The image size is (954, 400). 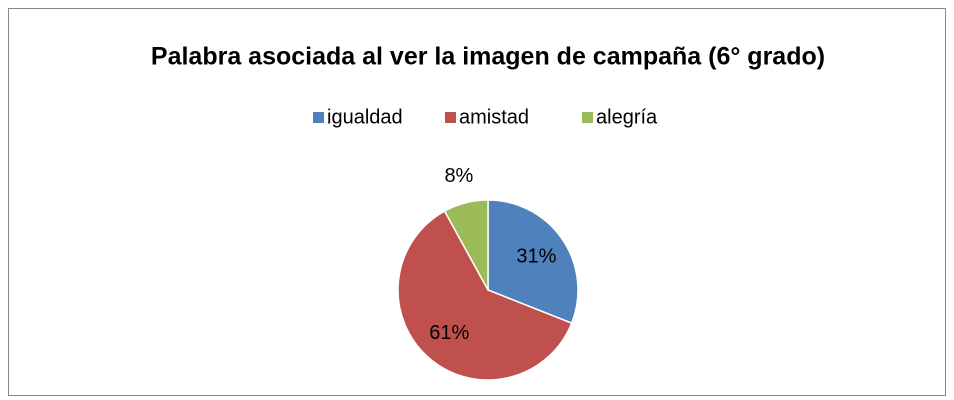 What do you see at coordinates (449, 333) in the screenshot?
I see `data-label: 61%` at bounding box center [449, 333].